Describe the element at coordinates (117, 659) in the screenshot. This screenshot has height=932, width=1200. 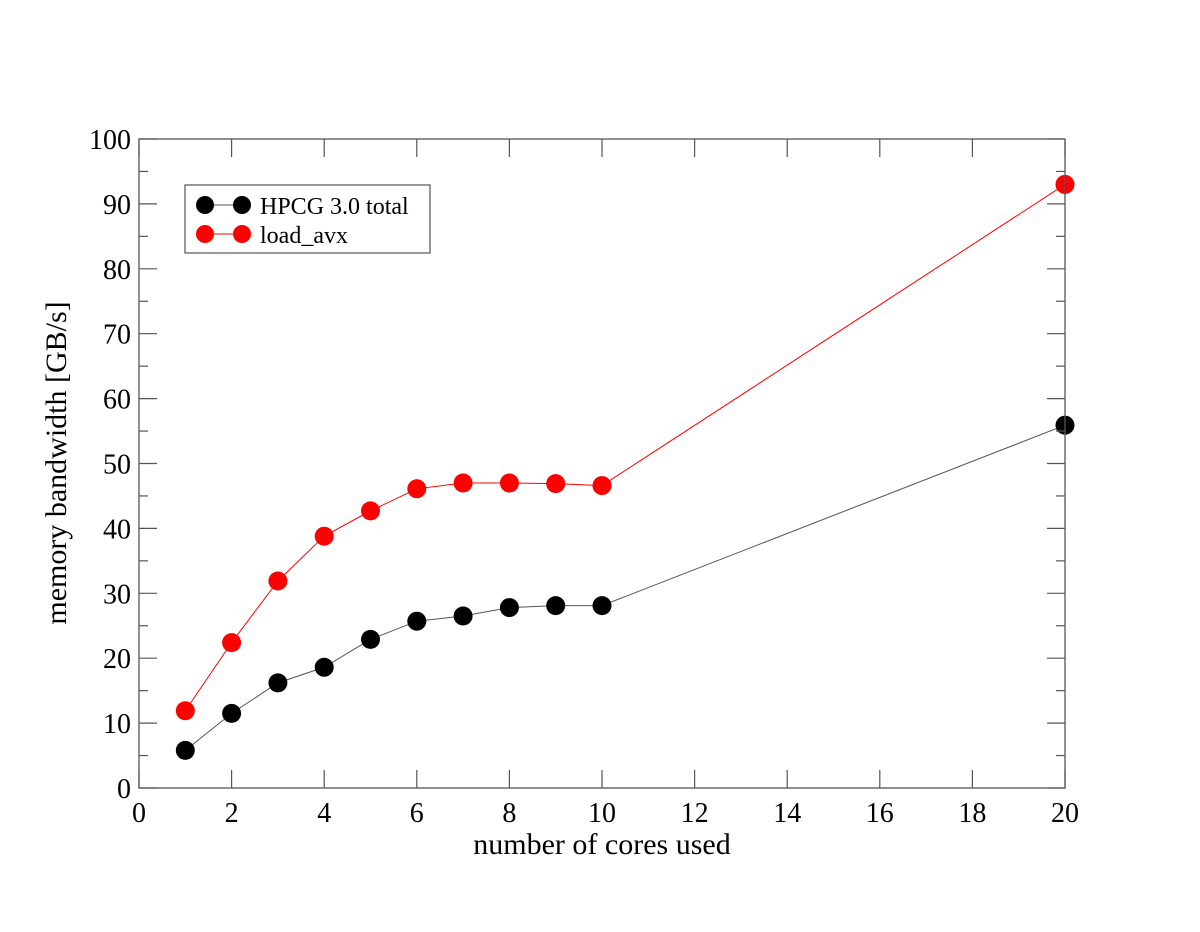
I see `y-tick-label: 20` at that location.